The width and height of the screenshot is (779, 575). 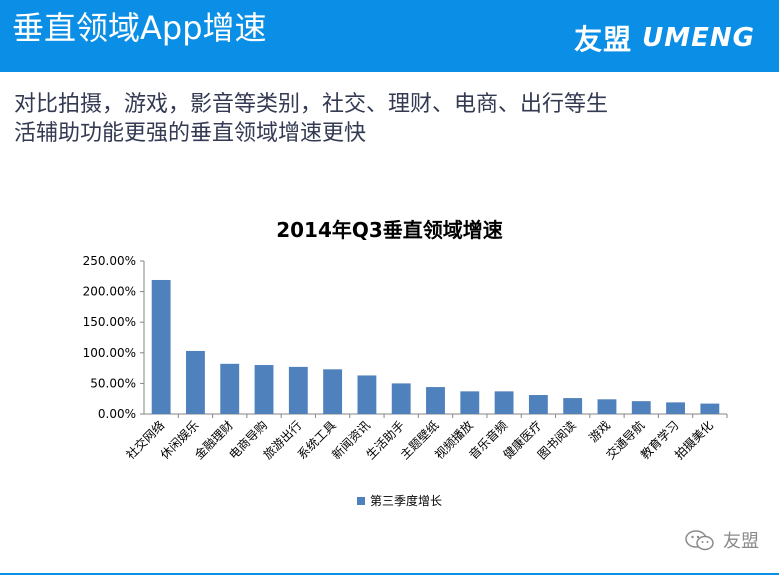 I want to click on logo-en-text: UMENG, so click(x=698, y=38).